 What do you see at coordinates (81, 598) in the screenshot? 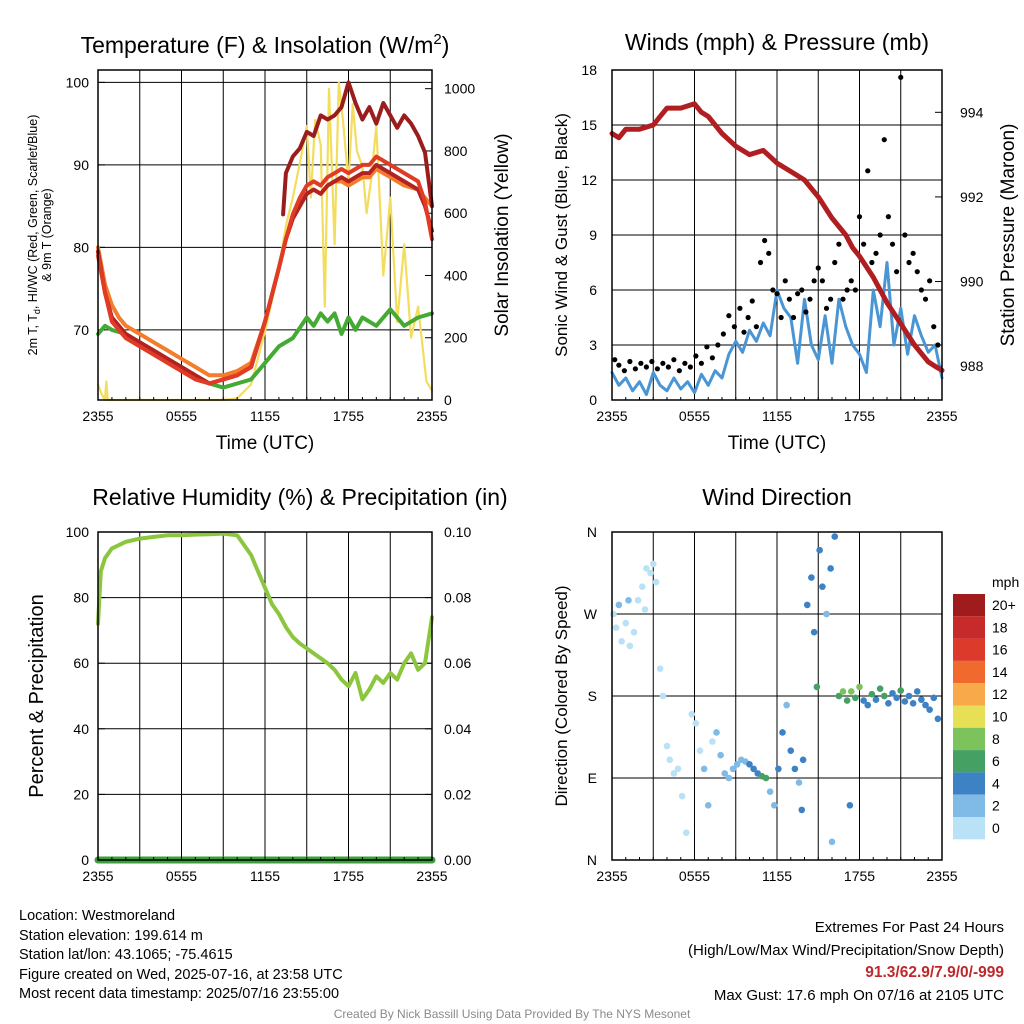
I see `rh-y-tick-label: 80` at bounding box center [81, 598].